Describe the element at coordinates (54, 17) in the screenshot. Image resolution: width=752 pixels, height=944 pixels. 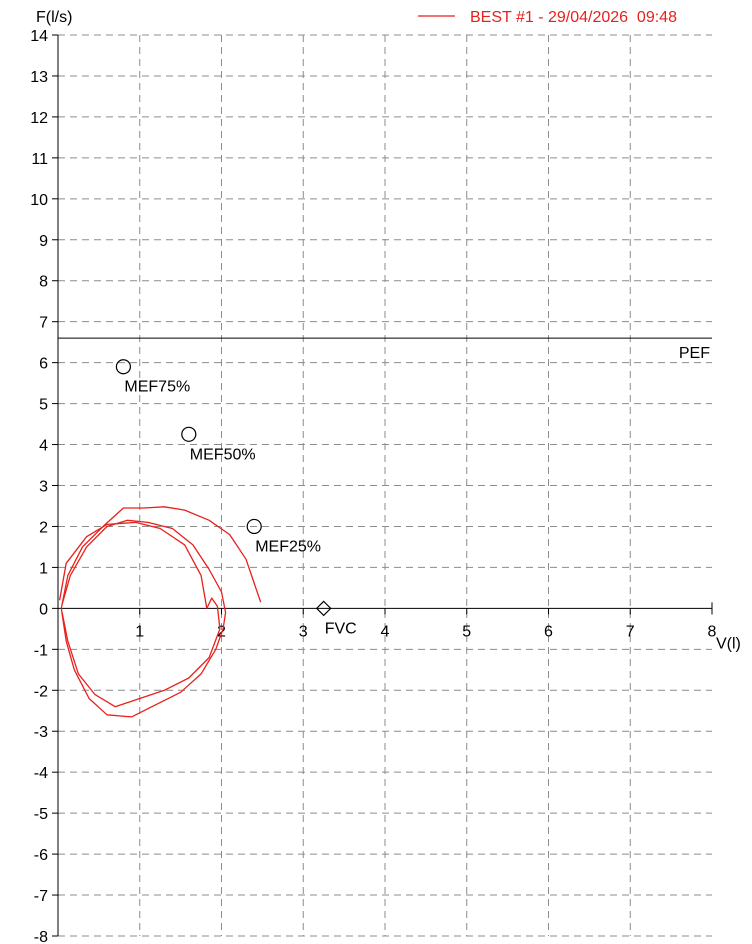
I see `y-axis-label: F(l/s)` at that location.